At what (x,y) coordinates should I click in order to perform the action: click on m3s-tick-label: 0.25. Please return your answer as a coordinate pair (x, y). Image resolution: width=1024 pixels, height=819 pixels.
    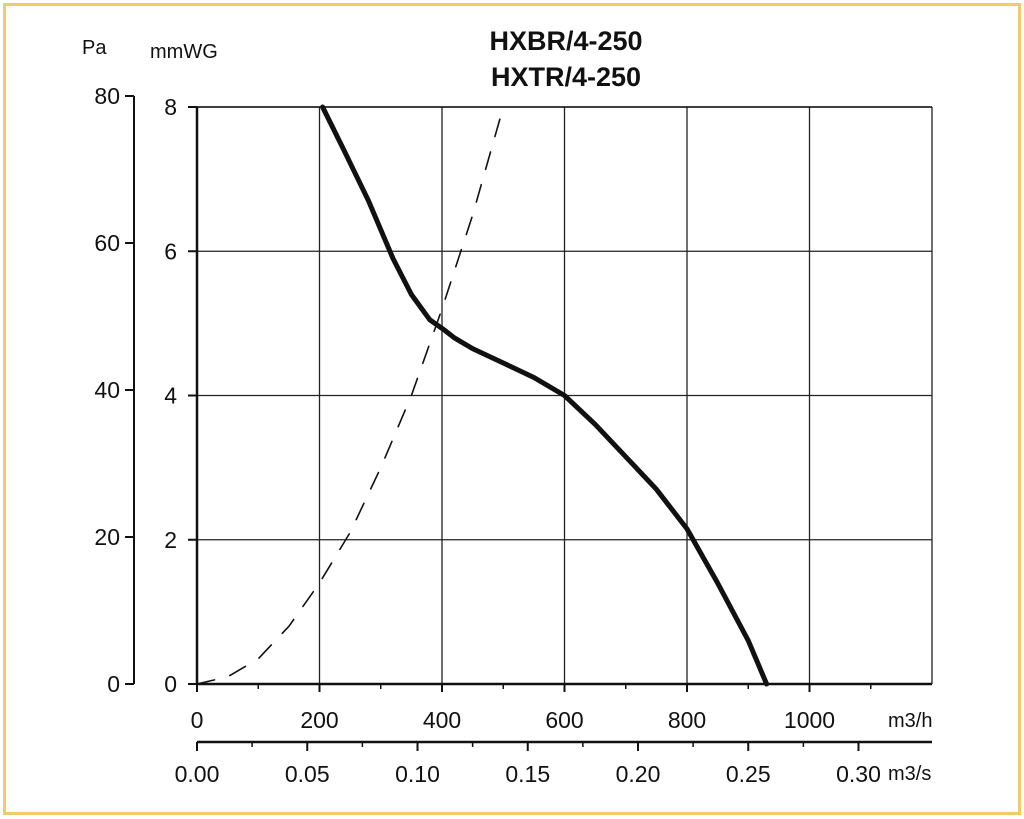
    Looking at the image, I should click on (748, 774).